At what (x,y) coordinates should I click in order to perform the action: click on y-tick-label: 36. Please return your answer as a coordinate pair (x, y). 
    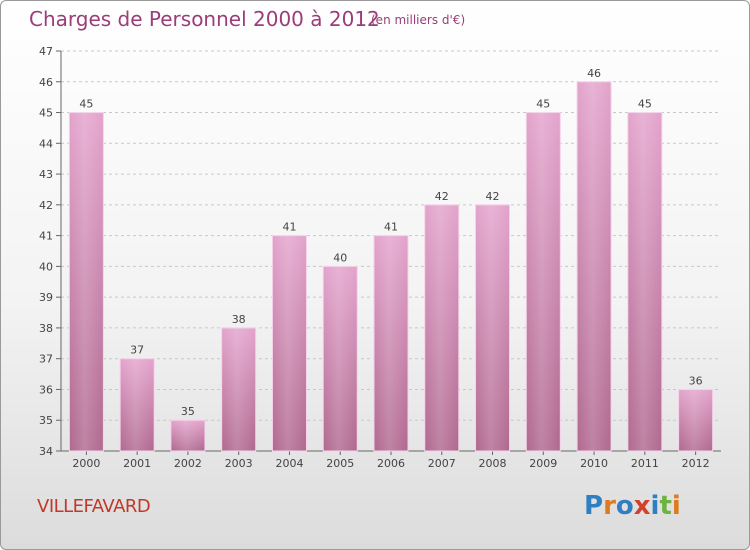
    Looking at the image, I should click on (46, 389).